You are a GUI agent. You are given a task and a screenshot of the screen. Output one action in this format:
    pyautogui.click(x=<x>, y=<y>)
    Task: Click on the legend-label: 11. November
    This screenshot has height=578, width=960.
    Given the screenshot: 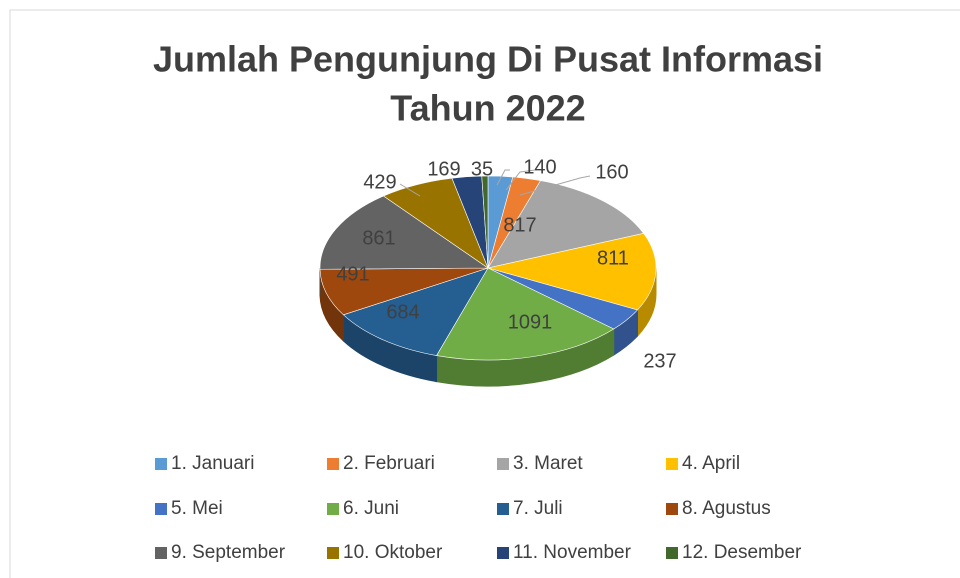 What is the action you would take?
    pyautogui.click(x=572, y=552)
    